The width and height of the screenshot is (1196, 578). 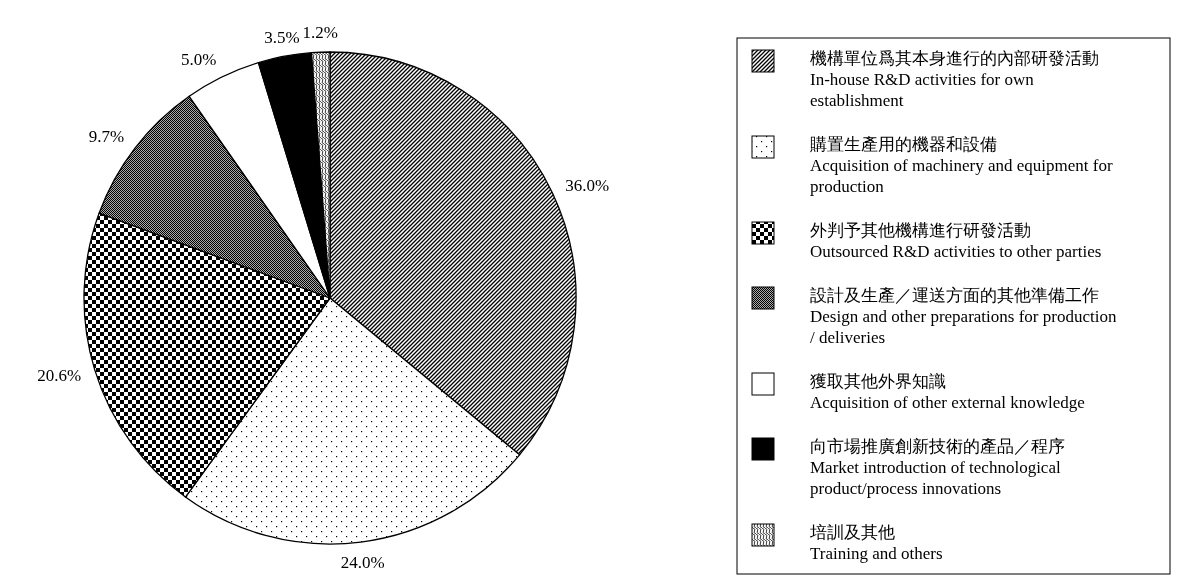 What do you see at coordinates (954, 79) in the screenshot?
I see `legend-label: 機構單位爲其本身進行的內部研發活動 In-house R&D activities for own establishment` at bounding box center [954, 79].